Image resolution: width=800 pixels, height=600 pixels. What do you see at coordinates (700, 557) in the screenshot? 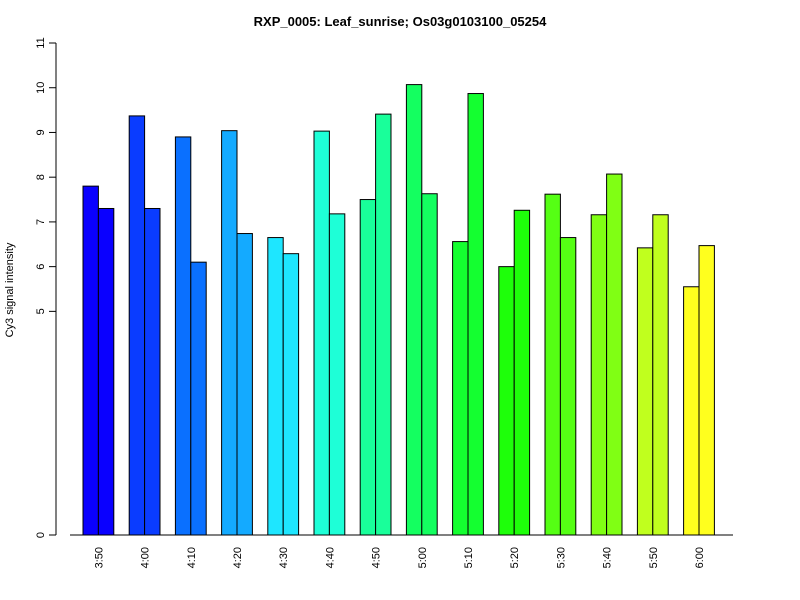
I see `x-tick-label: 6:00` at bounding box center [700, 557].